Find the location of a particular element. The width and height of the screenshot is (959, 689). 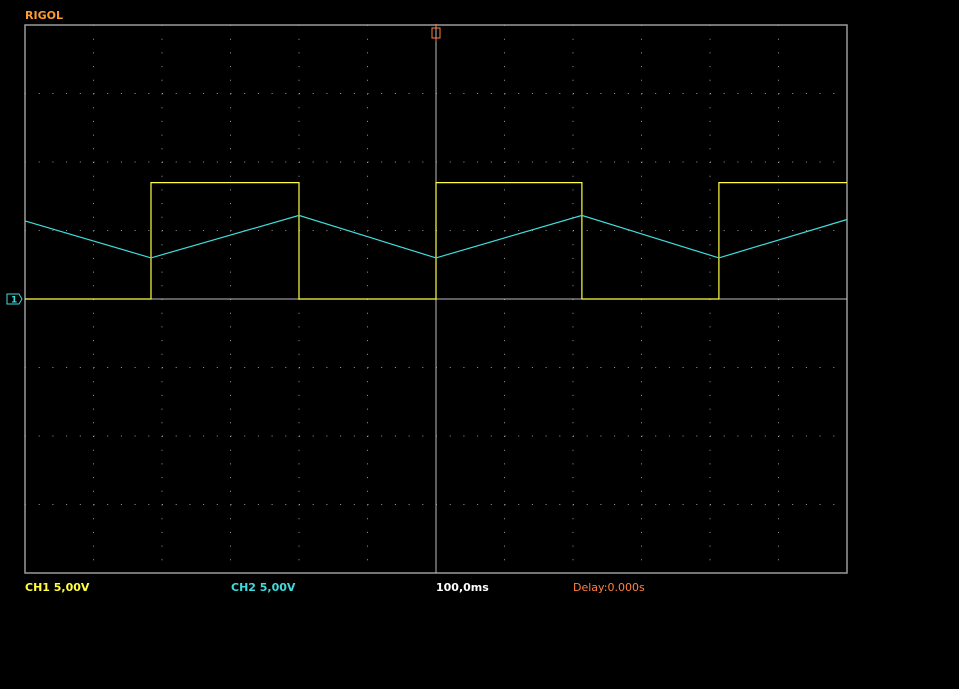

timebase: 100,0ms is located at coordinates (462, 587).